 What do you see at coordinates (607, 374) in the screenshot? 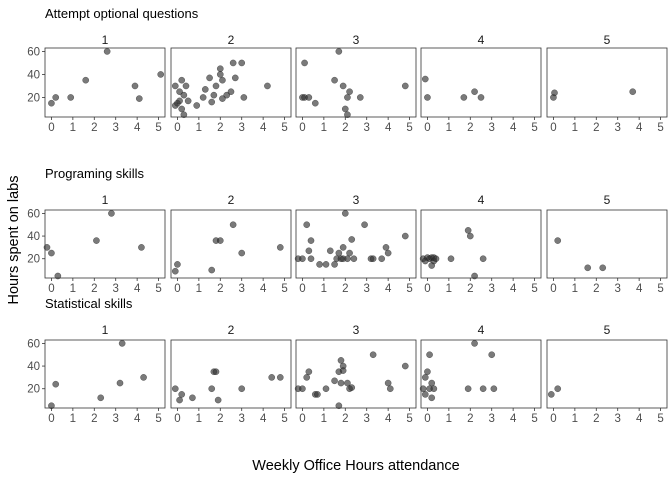
I see `facet-panel: 5 0 1 2 3 4 5` at bounding box center [607, 374].